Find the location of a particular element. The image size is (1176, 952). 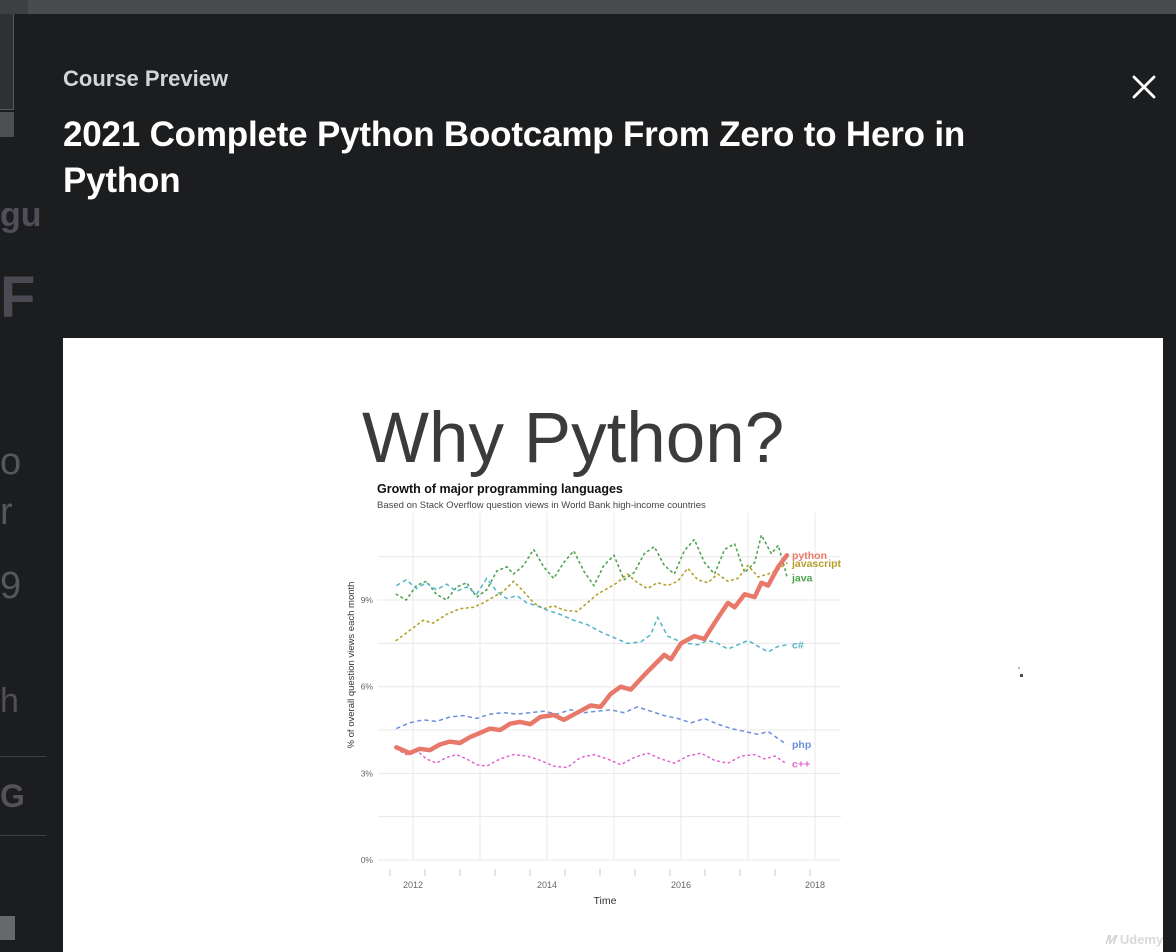

y-axis-tick-label: 9% is located at coordinates (367, 600).